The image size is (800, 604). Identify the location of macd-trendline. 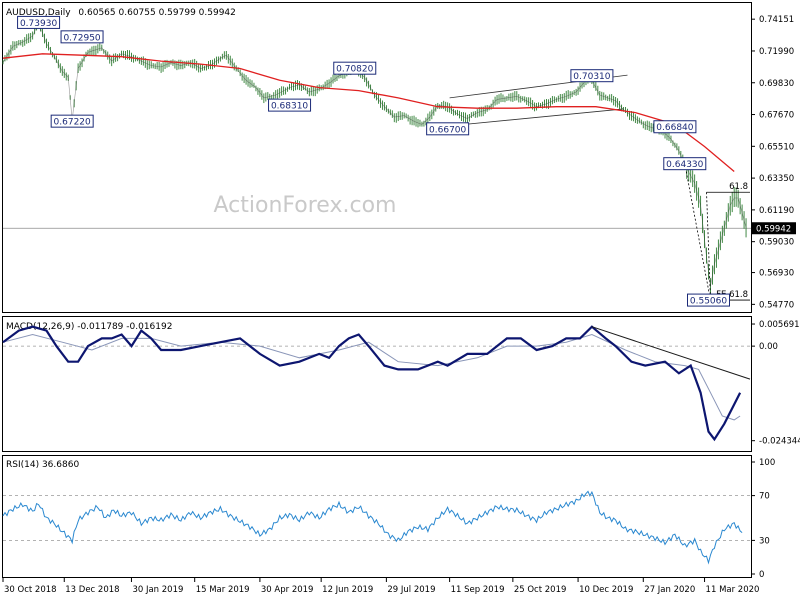
(671, 353).